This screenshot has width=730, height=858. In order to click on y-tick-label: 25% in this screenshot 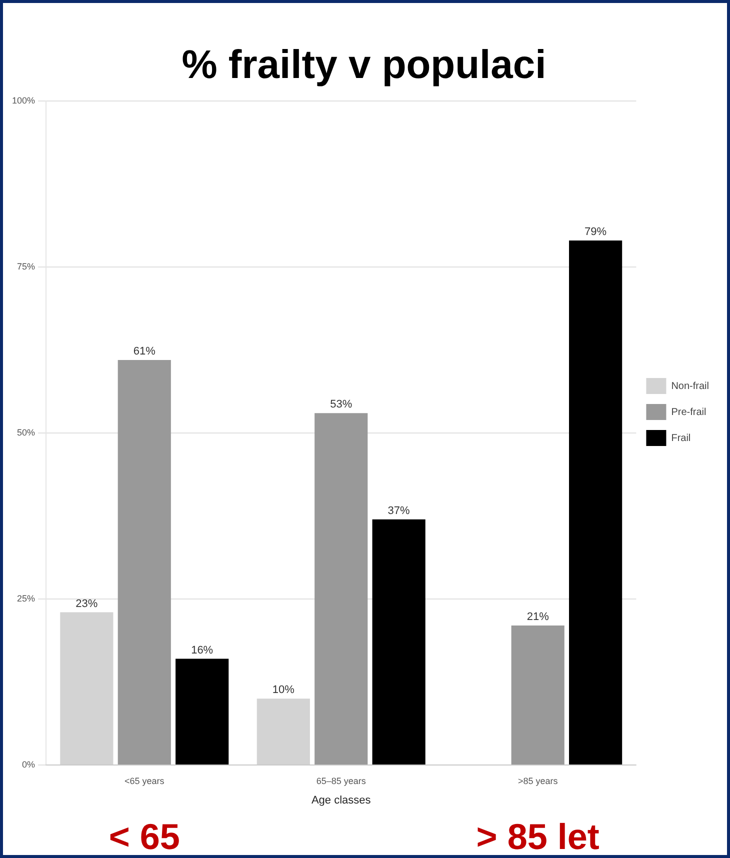, I will do `click(26, 598)`.